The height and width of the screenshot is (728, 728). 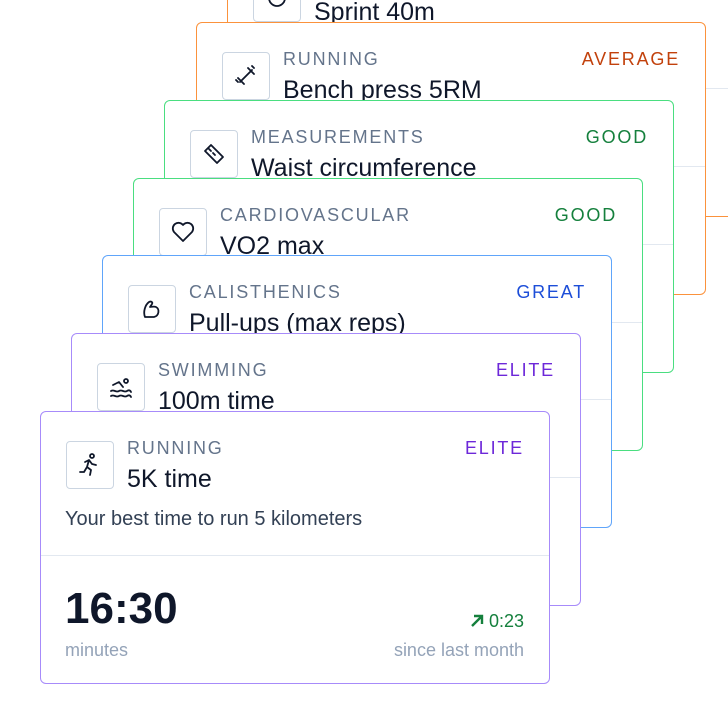 I want to click on card-description: Your best time to run 5 kilometers, so click(x=214, y=519).